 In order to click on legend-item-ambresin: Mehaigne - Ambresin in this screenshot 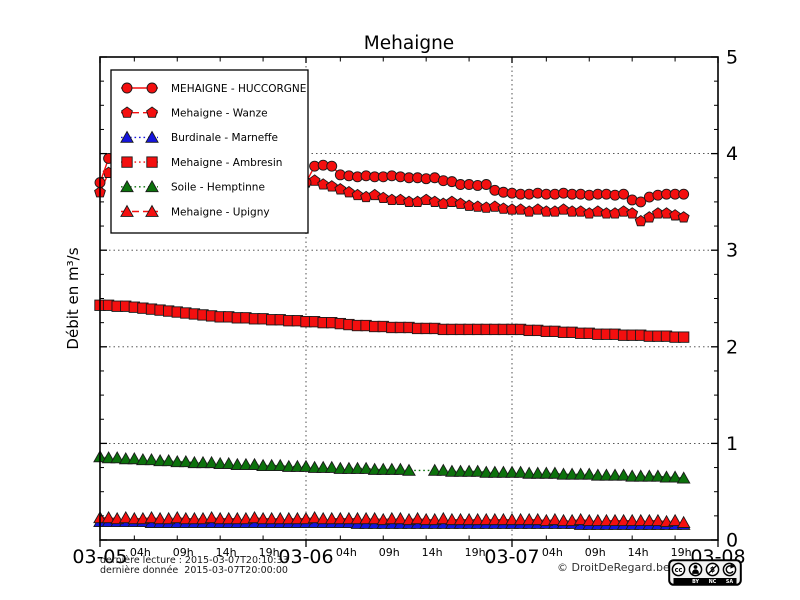, I will do `click(201, 162)`.